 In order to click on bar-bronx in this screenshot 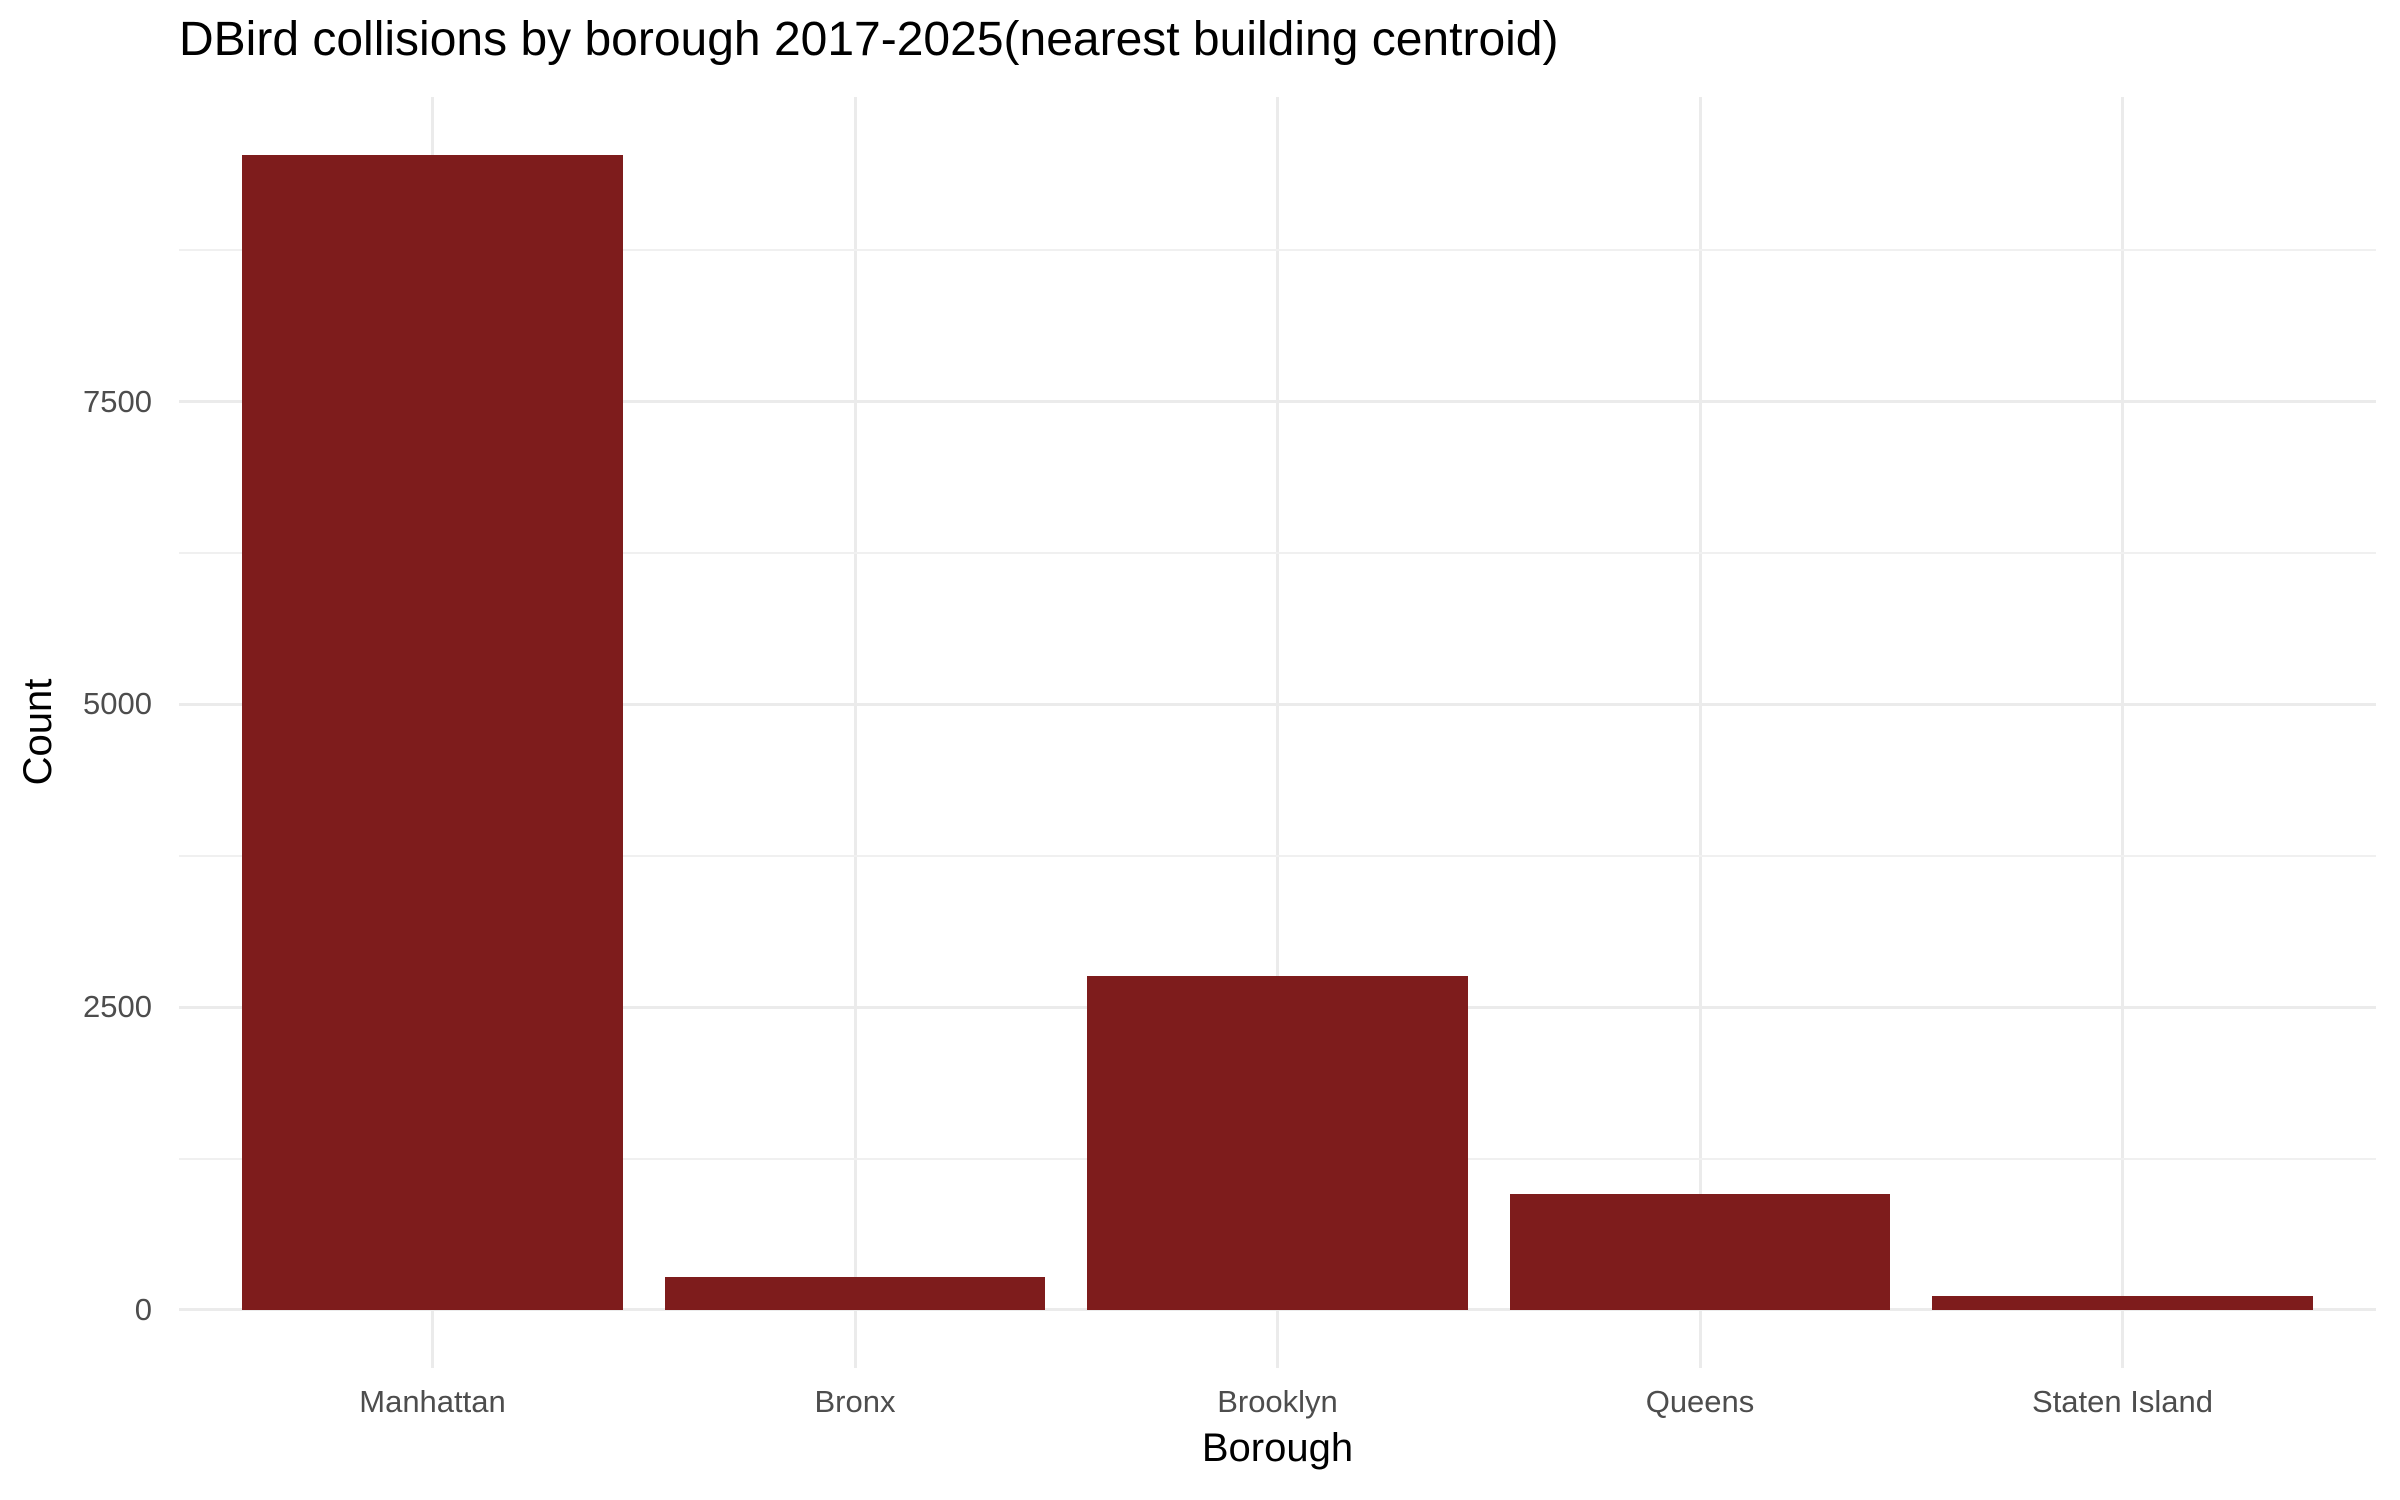, I will do `click(855, 1293)`.